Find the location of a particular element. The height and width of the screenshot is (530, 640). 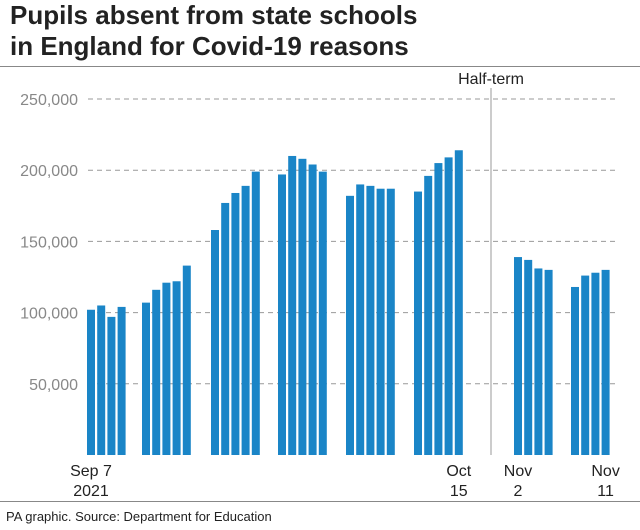

top-divider is located at coordinates (320, 66).